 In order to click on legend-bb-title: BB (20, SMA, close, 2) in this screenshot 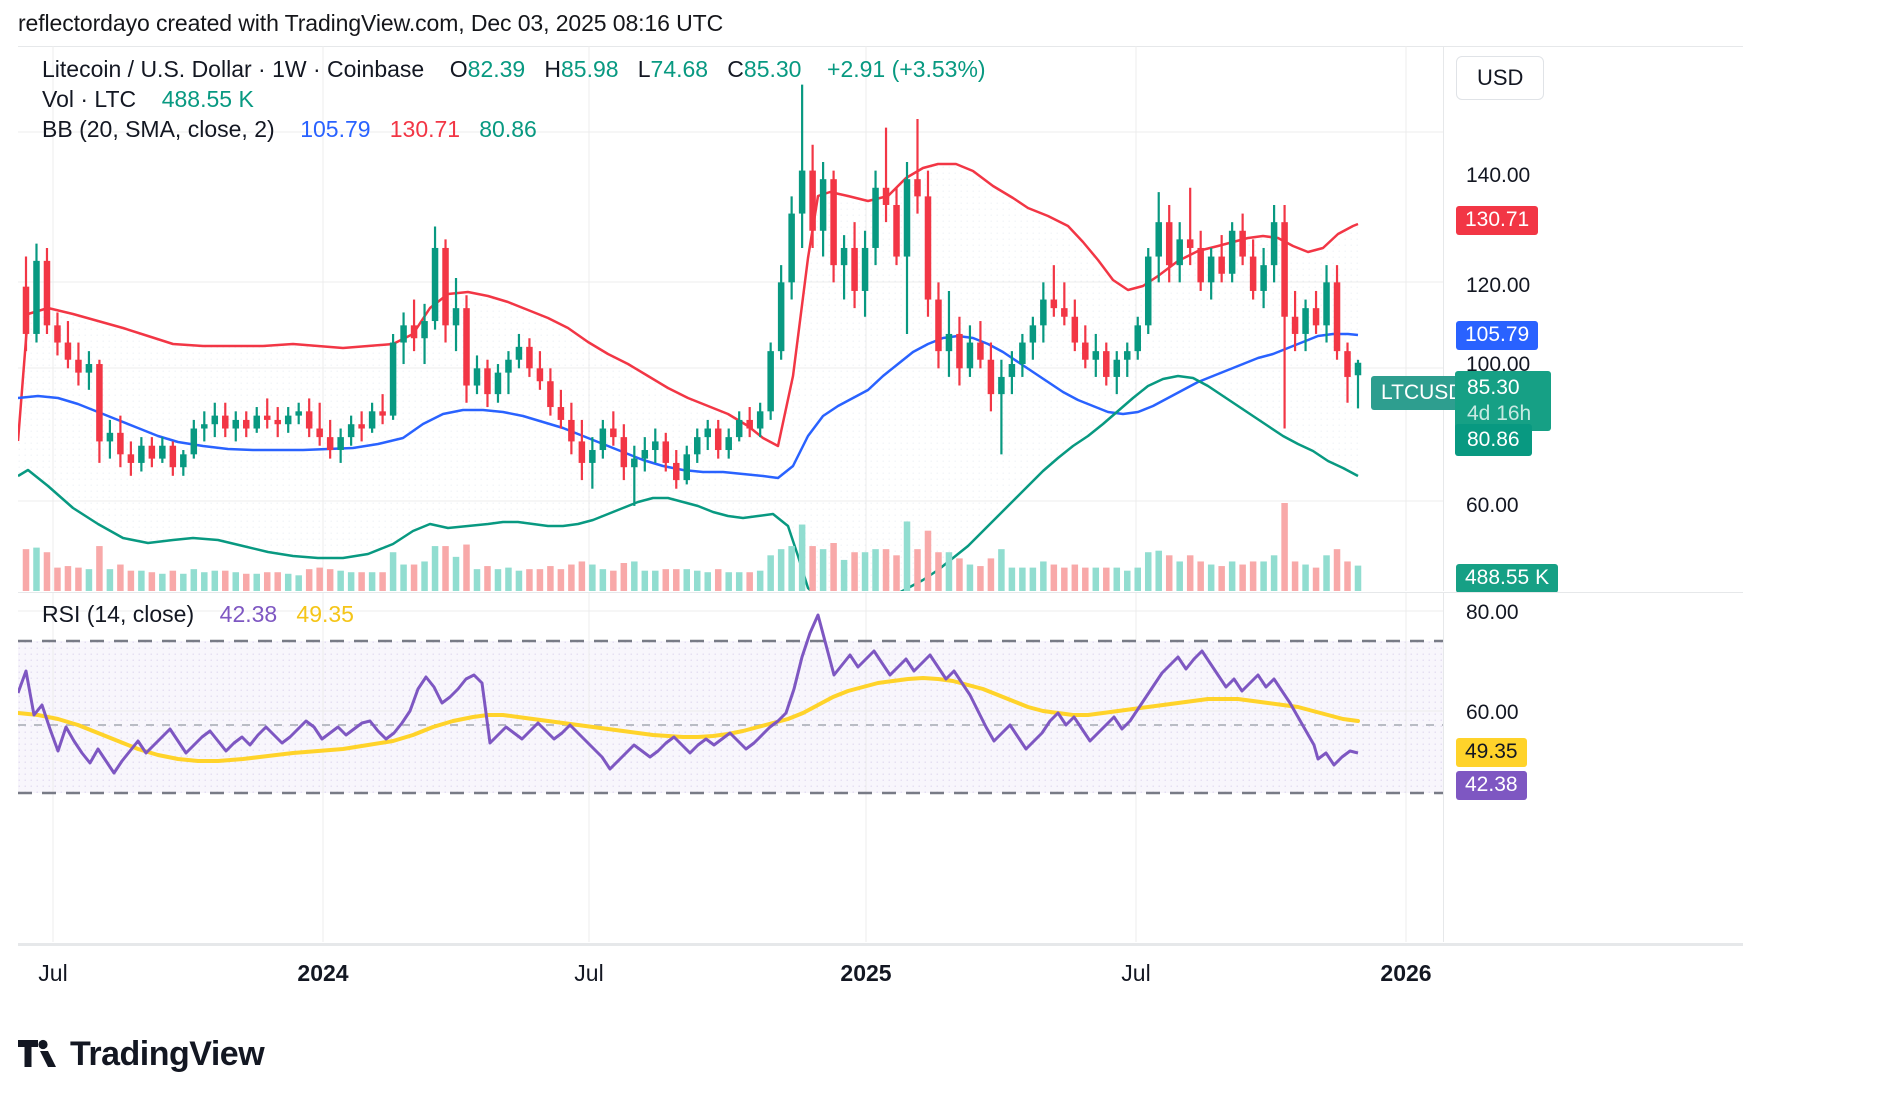, I will do `click(158, 129)`.